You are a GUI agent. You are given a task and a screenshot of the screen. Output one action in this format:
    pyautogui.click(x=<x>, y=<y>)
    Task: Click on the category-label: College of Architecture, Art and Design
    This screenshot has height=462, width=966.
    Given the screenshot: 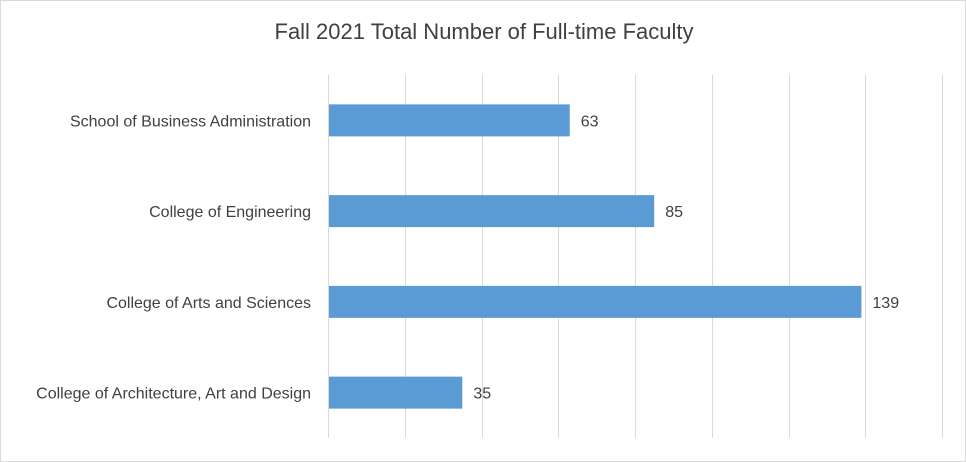 What is the action you would take?
    pyautogui.click(x=173, y=394)
    